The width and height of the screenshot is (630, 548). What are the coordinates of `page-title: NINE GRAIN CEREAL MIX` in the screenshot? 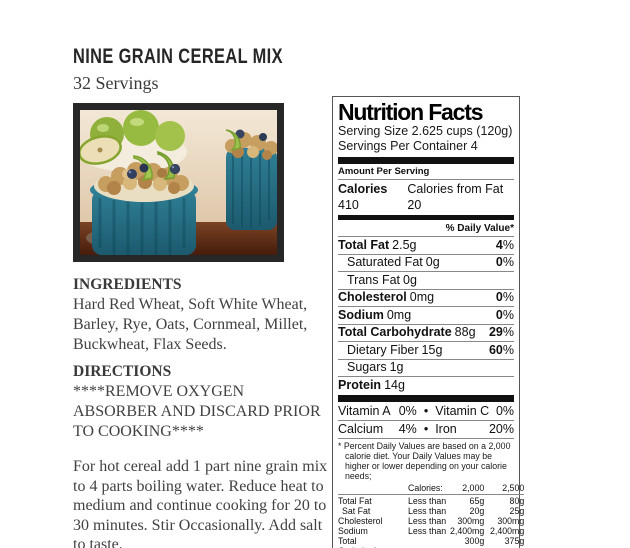 It's located at (178, 56).